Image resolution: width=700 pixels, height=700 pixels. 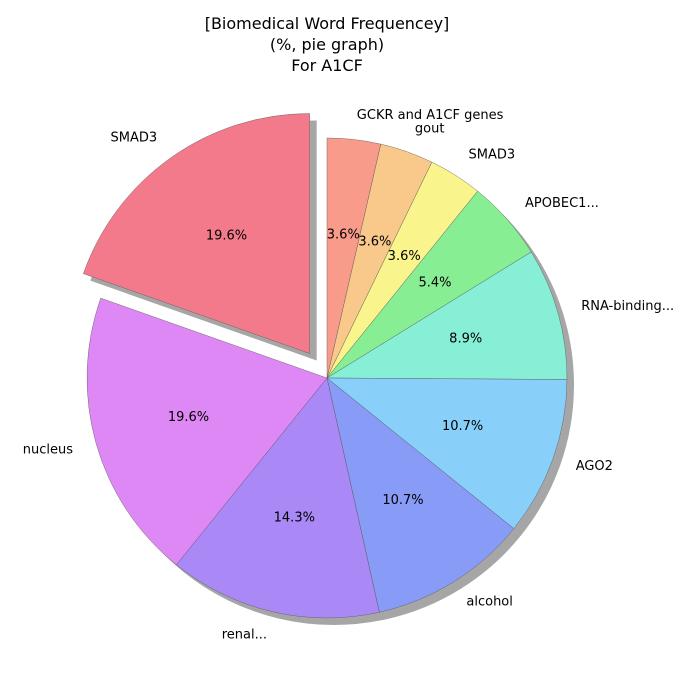 What do you see at coordinates (430, 115) in the screenshot?
I see `slice-label: GCKR and A1CF genes` at bounding box center [430, 115].